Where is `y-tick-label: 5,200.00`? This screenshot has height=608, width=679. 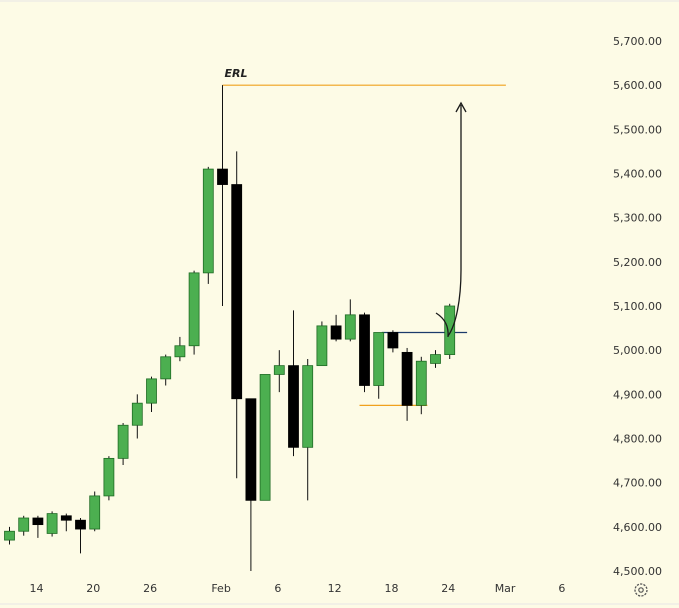
y-tick-label: 5,200.00 is located at coordinates (637, 262).